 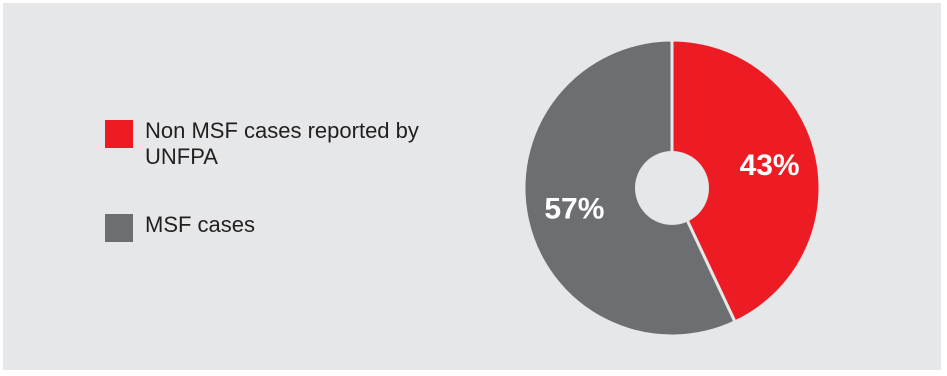 I want to click on legend-swatch-msf, so click(x=119, y=228).